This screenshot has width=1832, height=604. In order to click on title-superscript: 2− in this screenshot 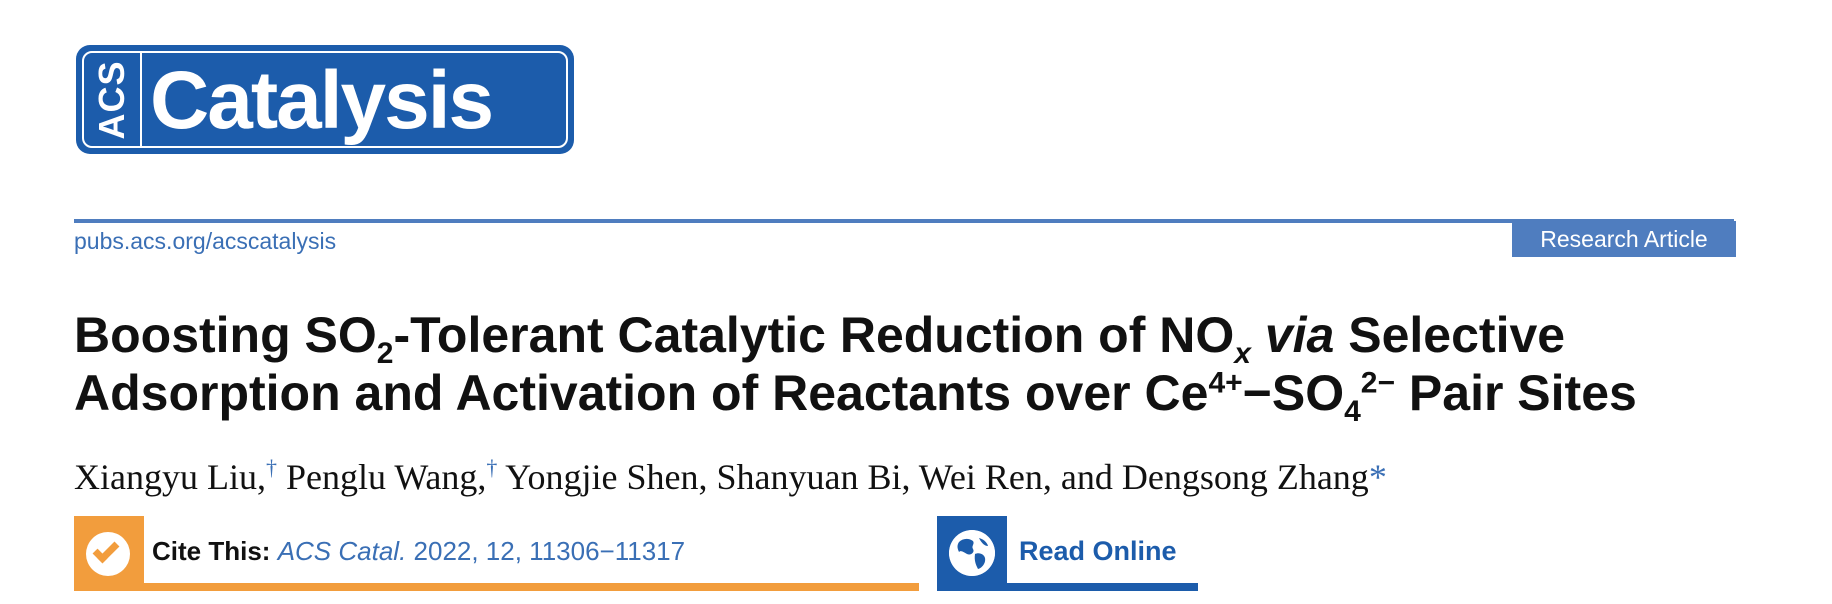, I will do `click(1378, 383)`.